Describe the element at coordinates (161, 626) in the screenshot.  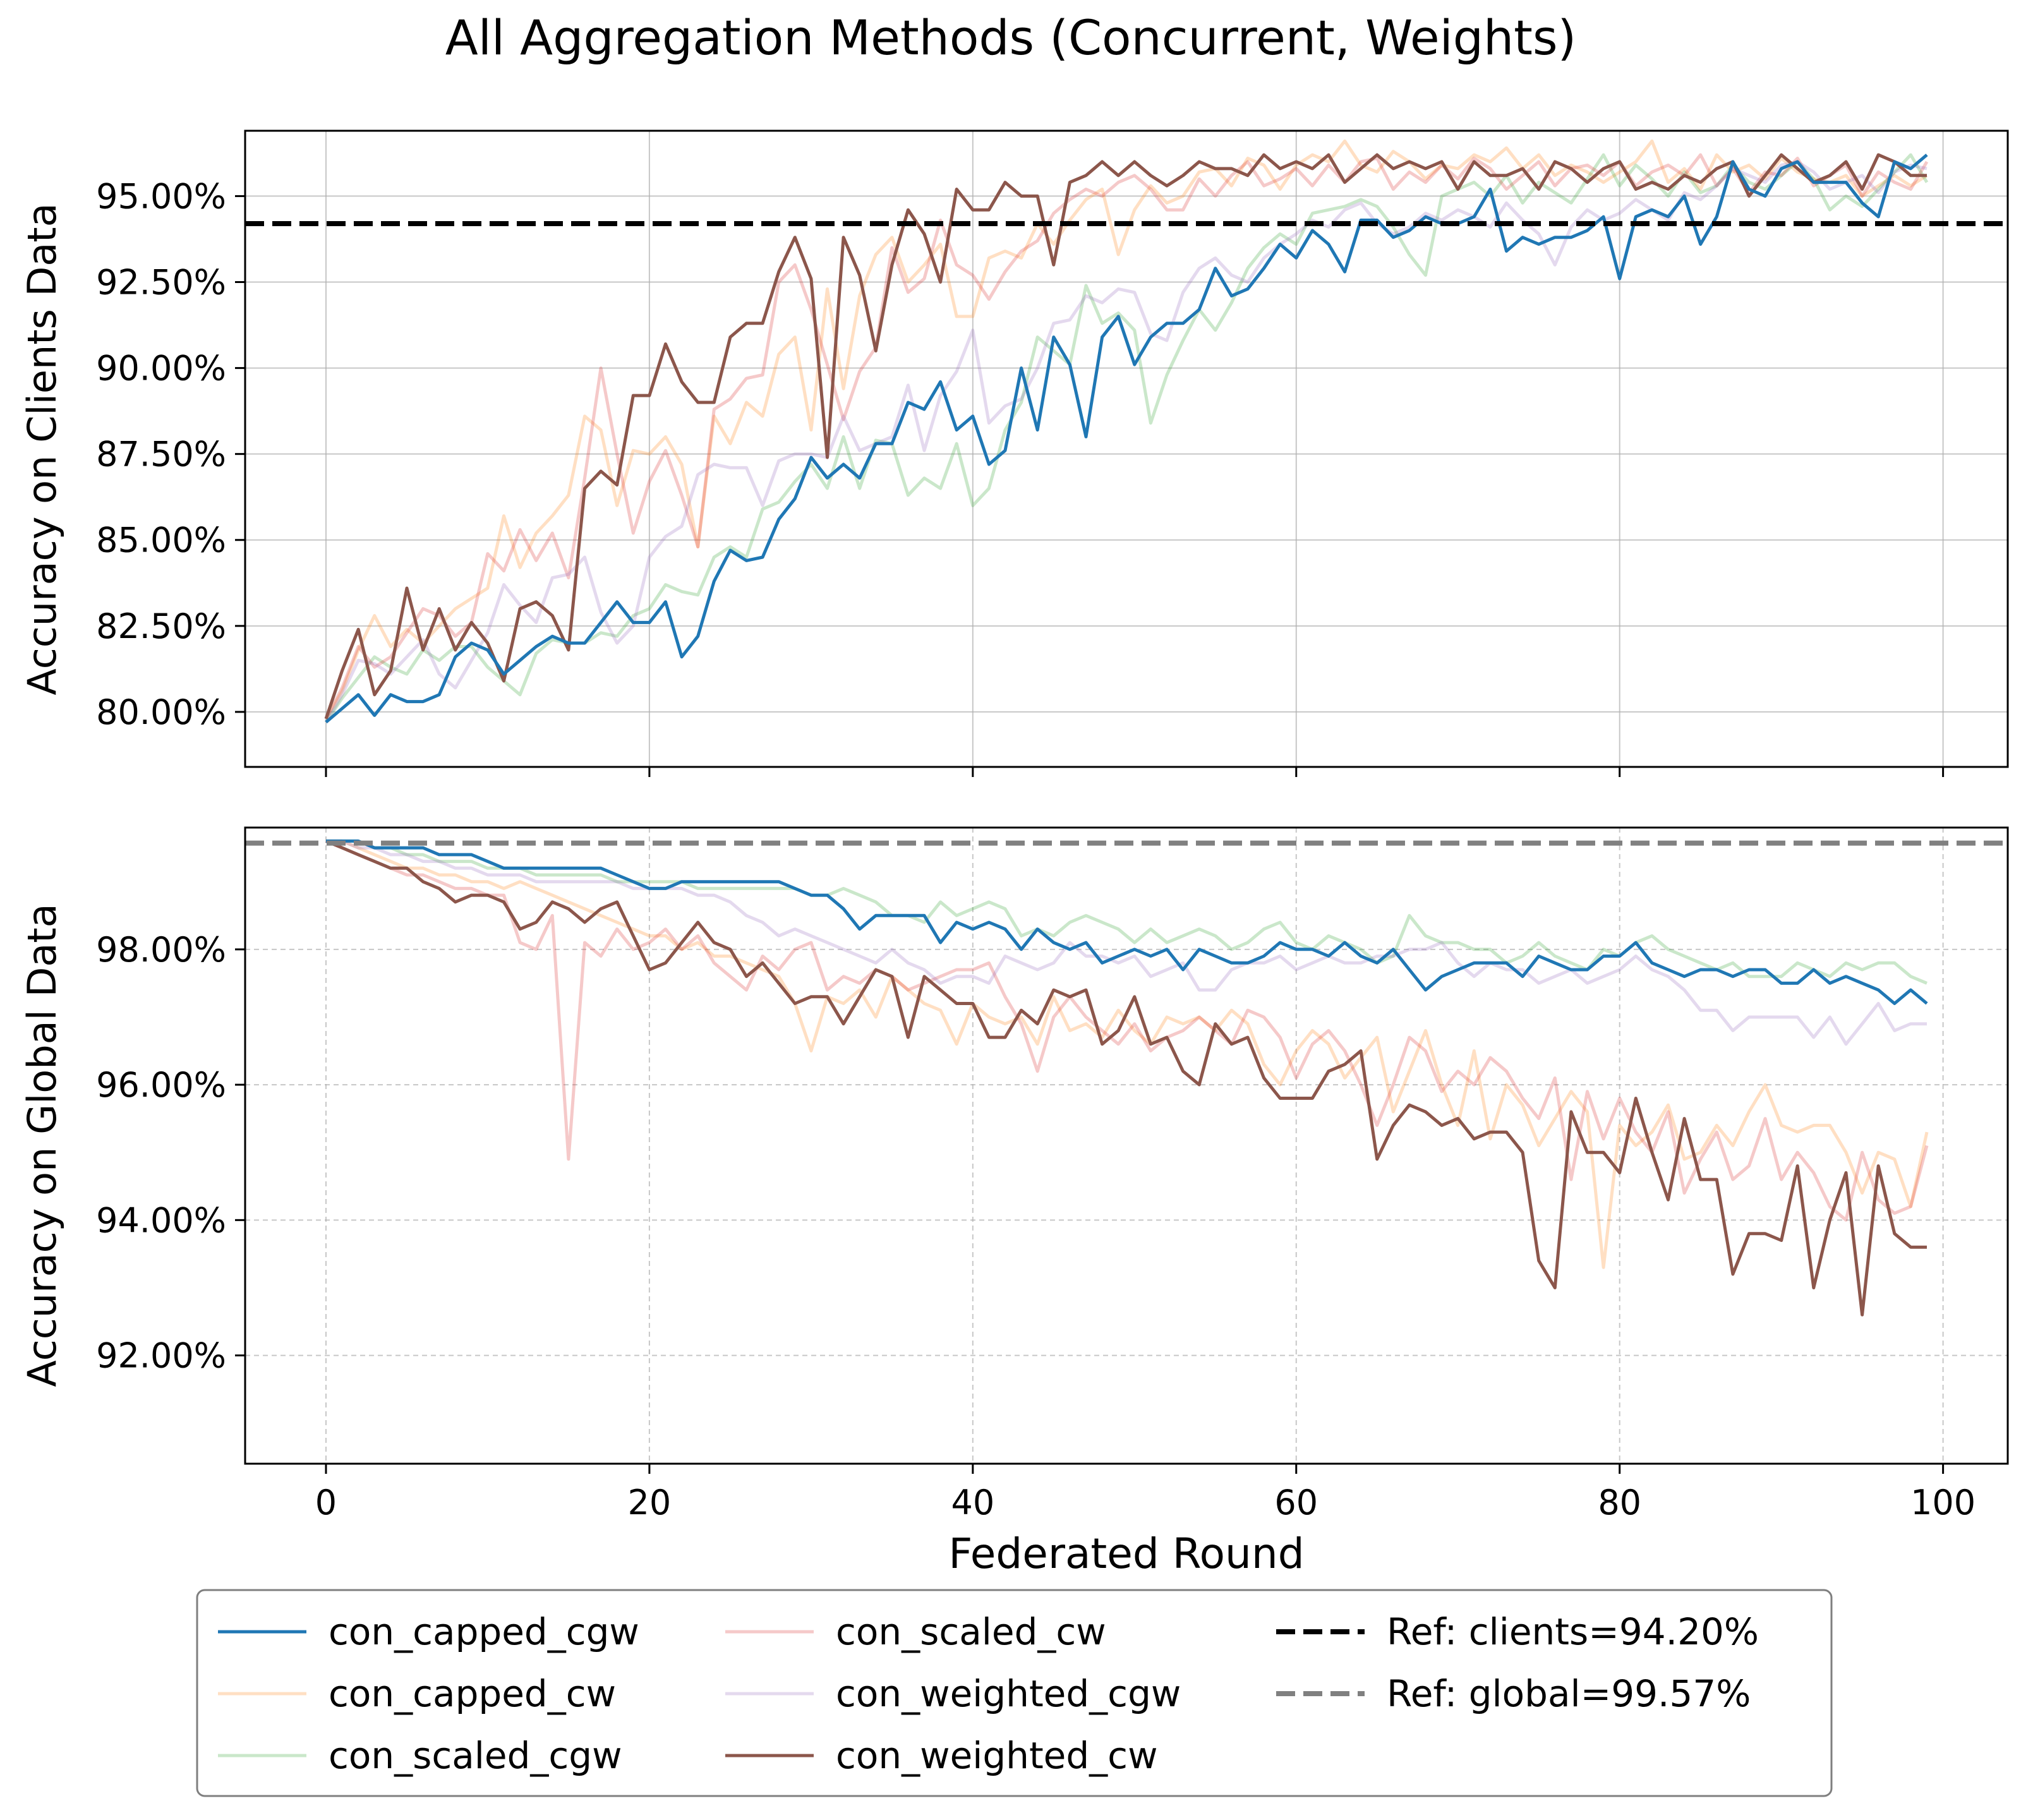
I see `top-y-tick-label: 82.50%` at that location.